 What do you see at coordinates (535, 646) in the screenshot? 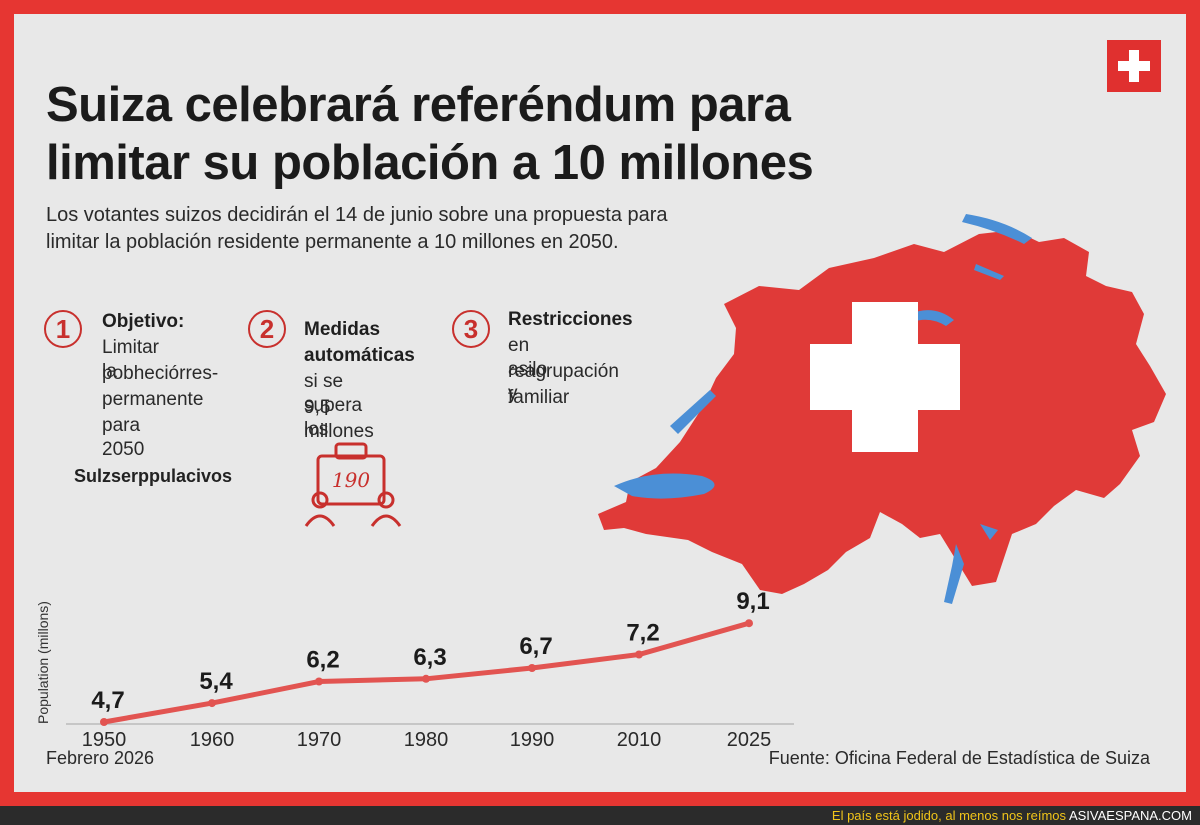
I see `data-label: 6,7` at bounding box center [535, 646].